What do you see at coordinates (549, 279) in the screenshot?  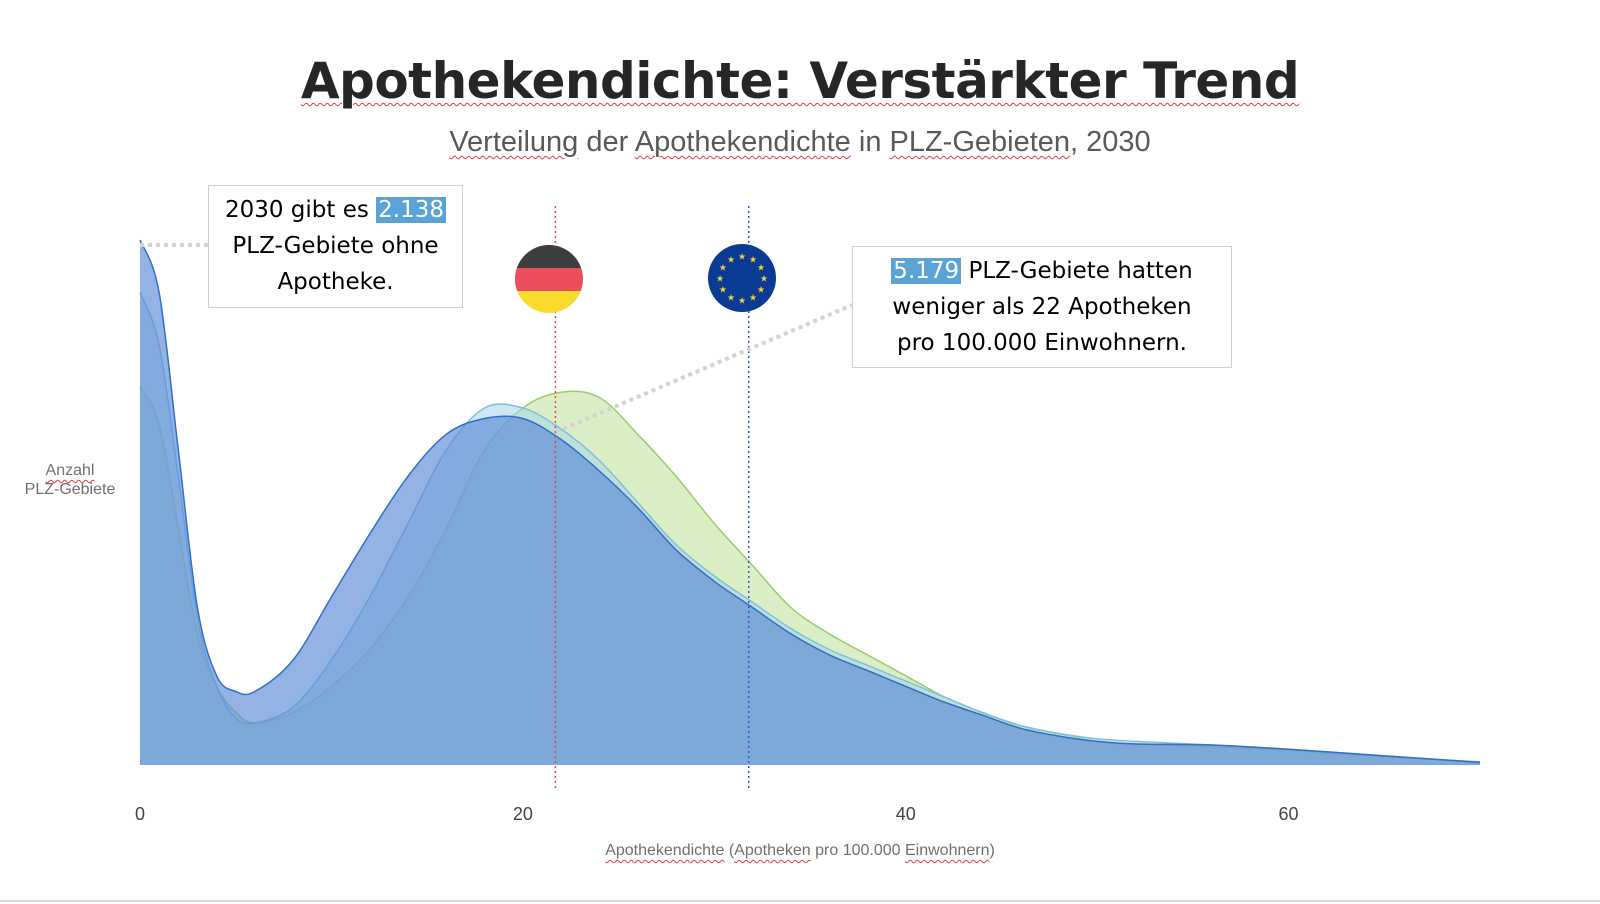 I see `germany-flag-icon` at bounding box center [549, 279].